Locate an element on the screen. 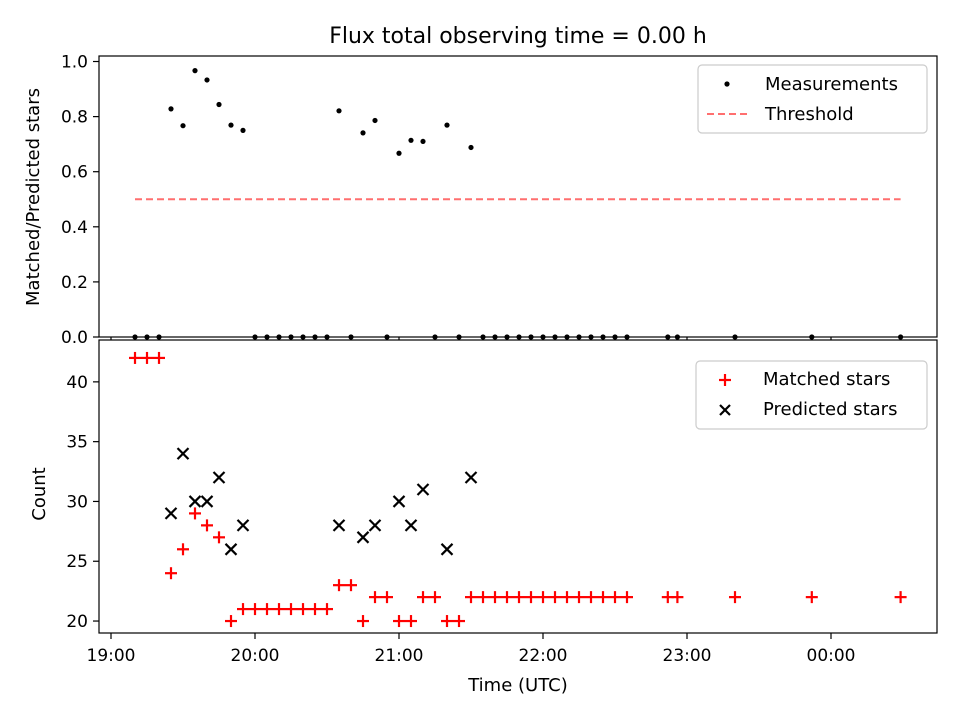 The width and height of the screenshot is (960, 720). top-y-tick-label: 0.2 is located at coordinates (74, 283).